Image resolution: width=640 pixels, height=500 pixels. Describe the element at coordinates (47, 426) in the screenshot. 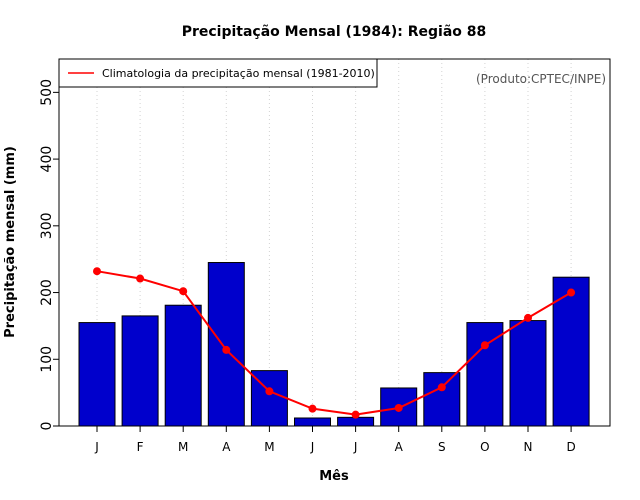

I see `y-tick-label: 0` at that location.